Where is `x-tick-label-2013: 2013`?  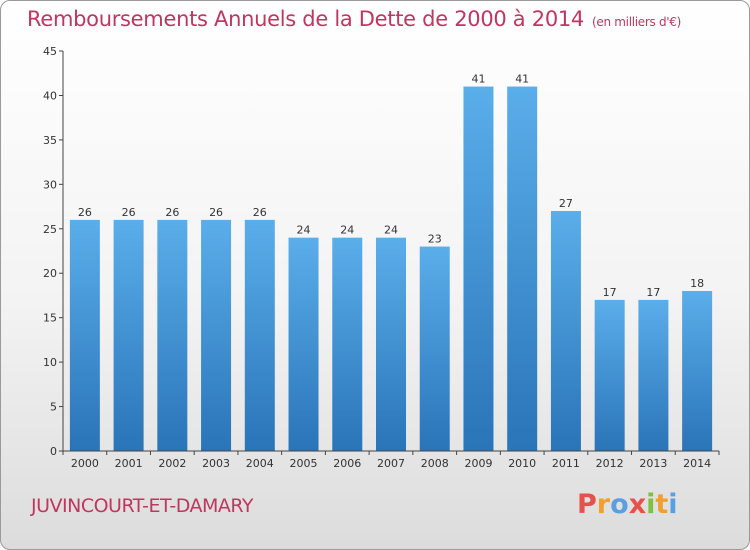
x-tick-label-2013: 2013 is located at coordinates (653, 463).